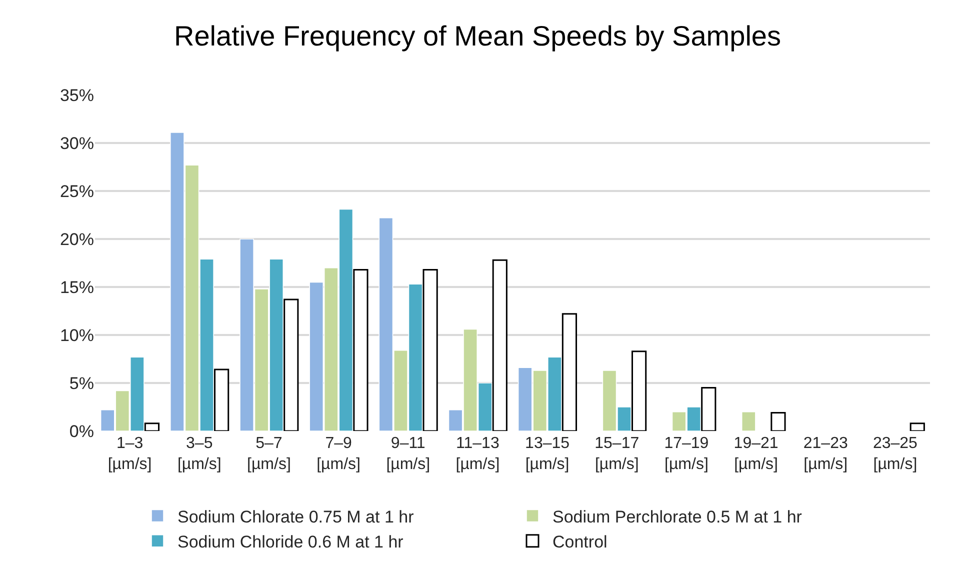 The image size is (955, 571). I want to click on y-tick-label: 35%, so click(77, 95).